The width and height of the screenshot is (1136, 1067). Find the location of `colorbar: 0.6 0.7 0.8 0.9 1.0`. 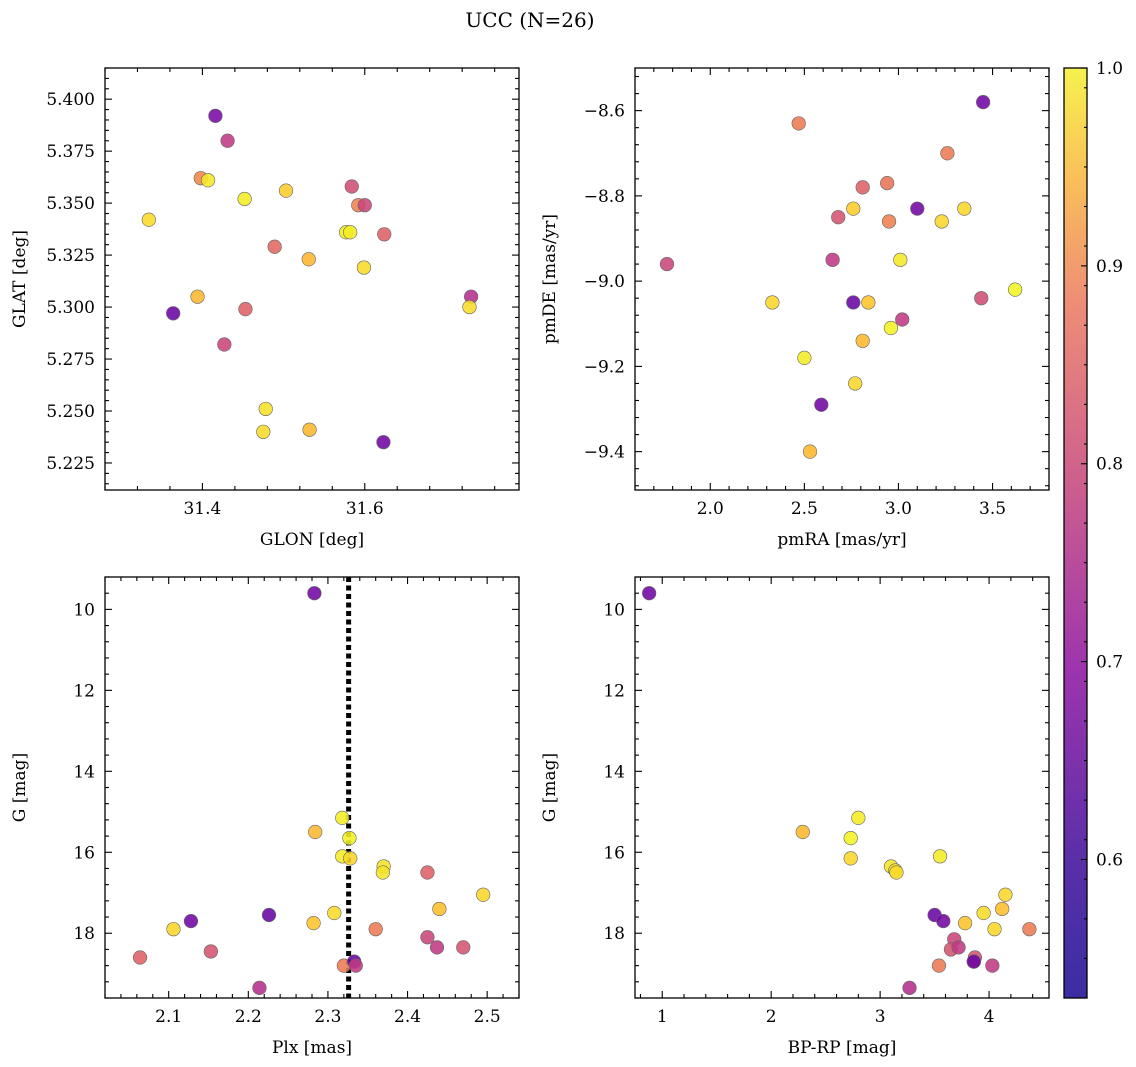

colorbar: 0.6 0.7 0.8 0.9 1.0 is located at coordinates (1093, 529).